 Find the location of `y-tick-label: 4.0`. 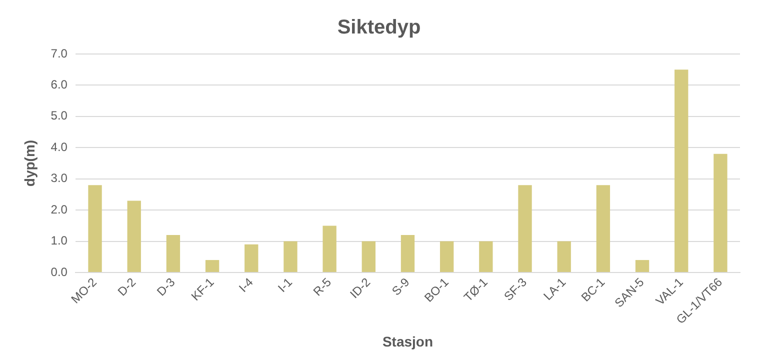

y-tick-label: 4.0 is located at coordinates (59, 147).